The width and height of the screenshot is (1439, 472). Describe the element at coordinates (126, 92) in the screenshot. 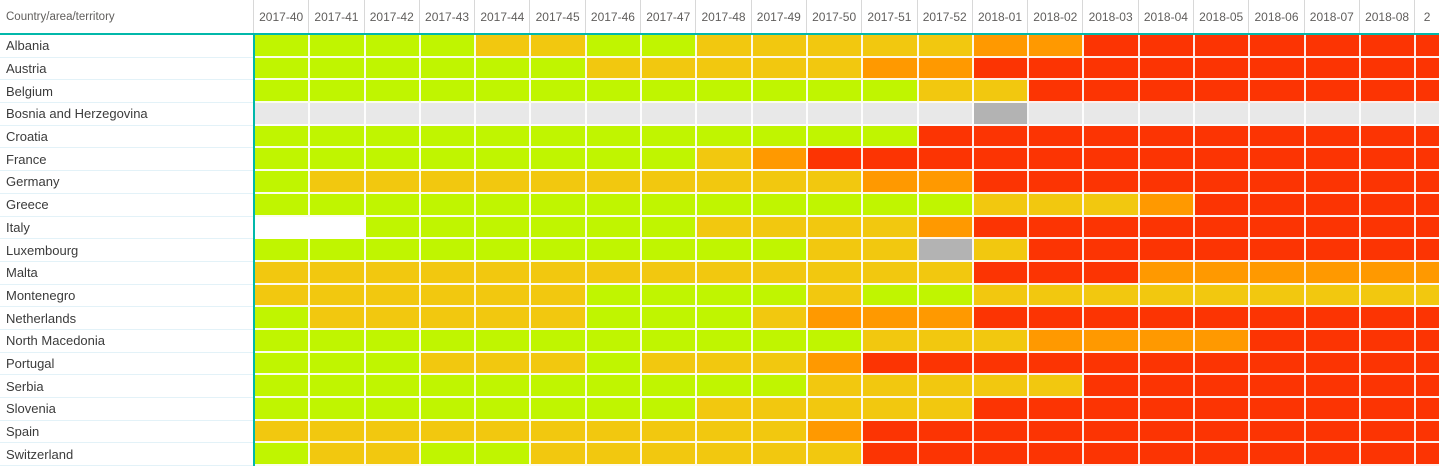

I see `row-label: Belgium` at that location.